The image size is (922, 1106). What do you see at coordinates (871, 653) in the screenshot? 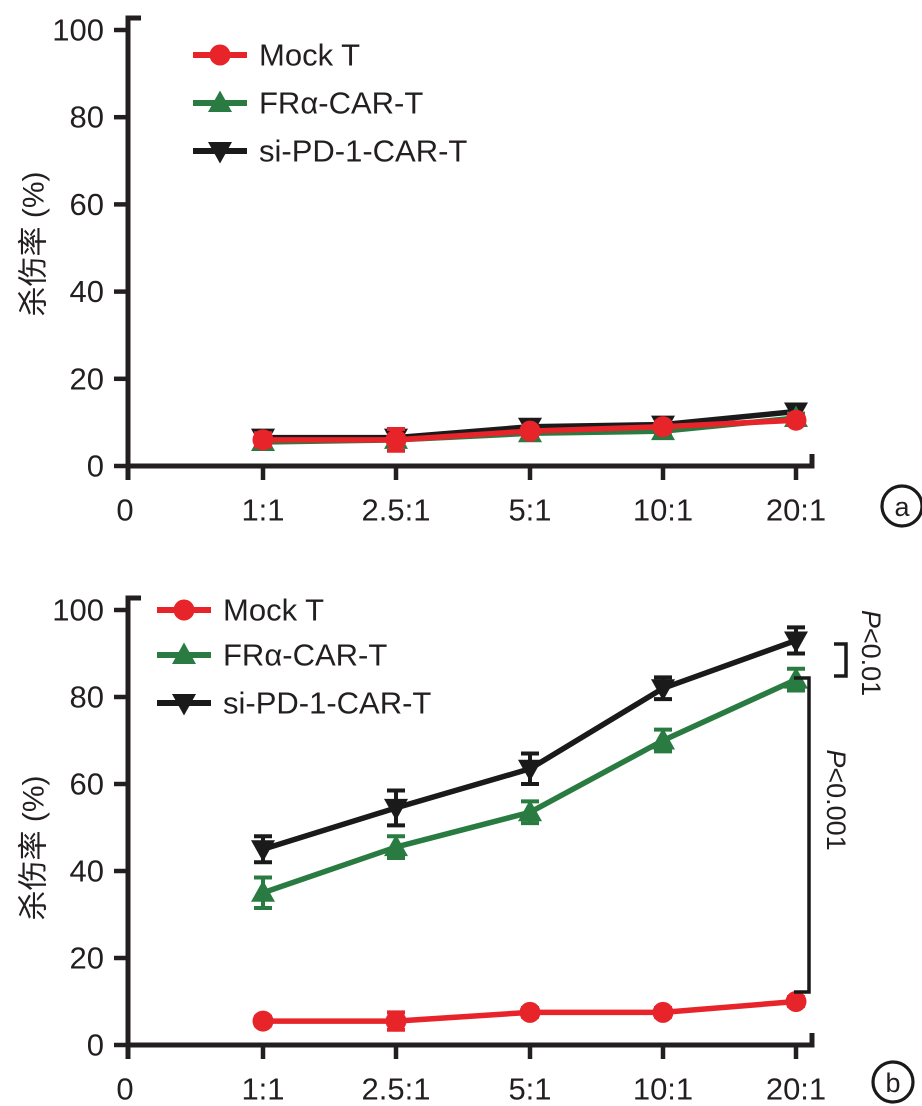
I see `p-value-label: P<0.01` at bounding box center [871, 653].